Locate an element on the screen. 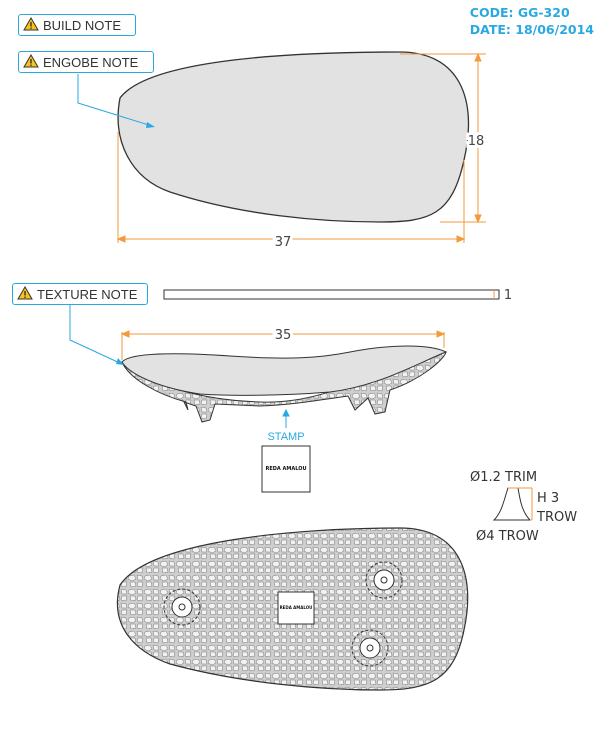 The width and height of the screenshot is (600, 750). engobe-note-label: ENGOBE NOTE is located at coordinates (91, 62).